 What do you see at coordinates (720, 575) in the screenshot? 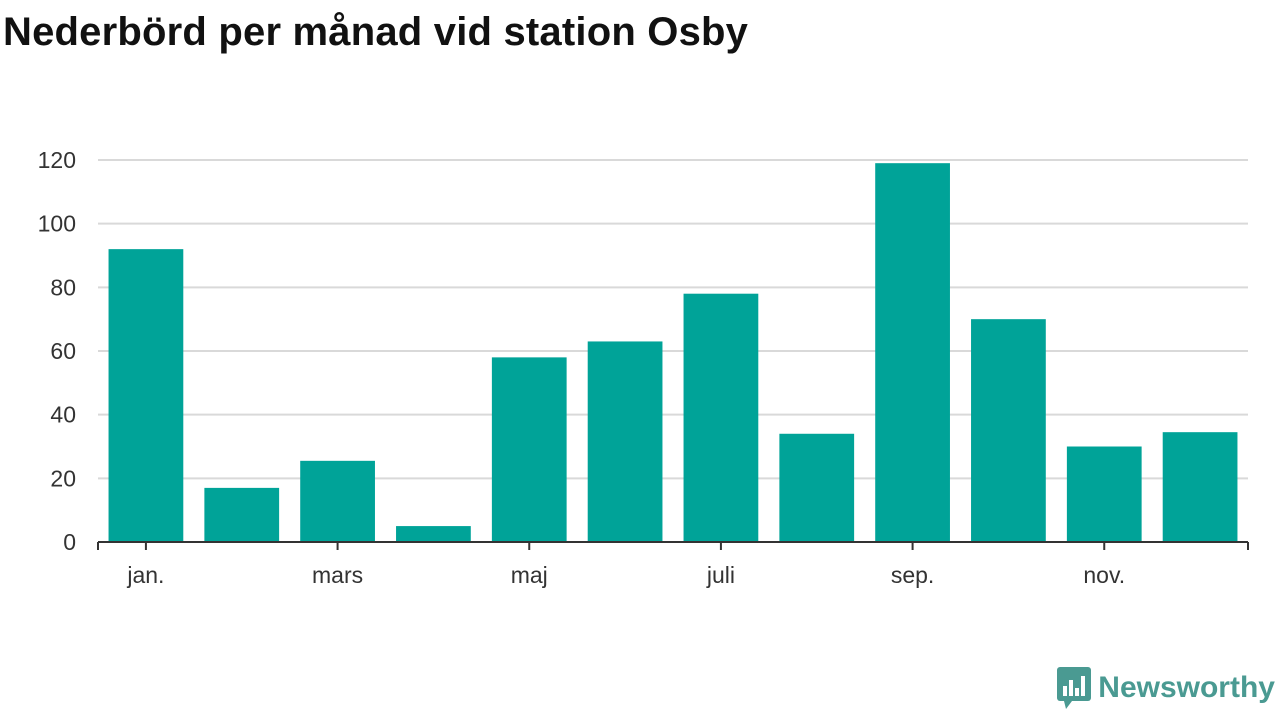
I see `x-tick-label: juli` at bounding box center [720, 575].